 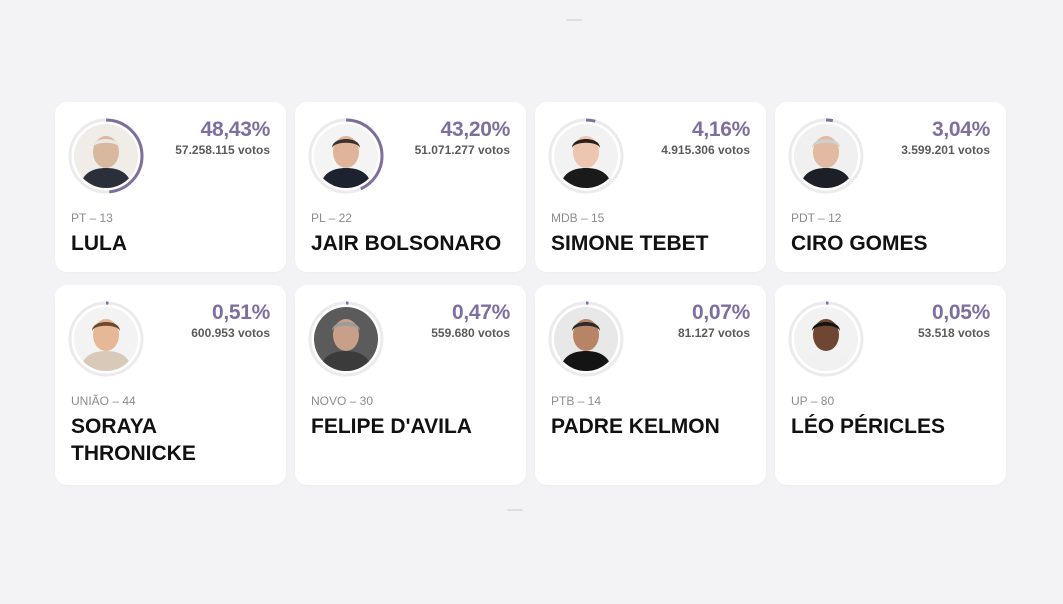 I want to click on party-number: PT – 13, so click(x=92, y=218).